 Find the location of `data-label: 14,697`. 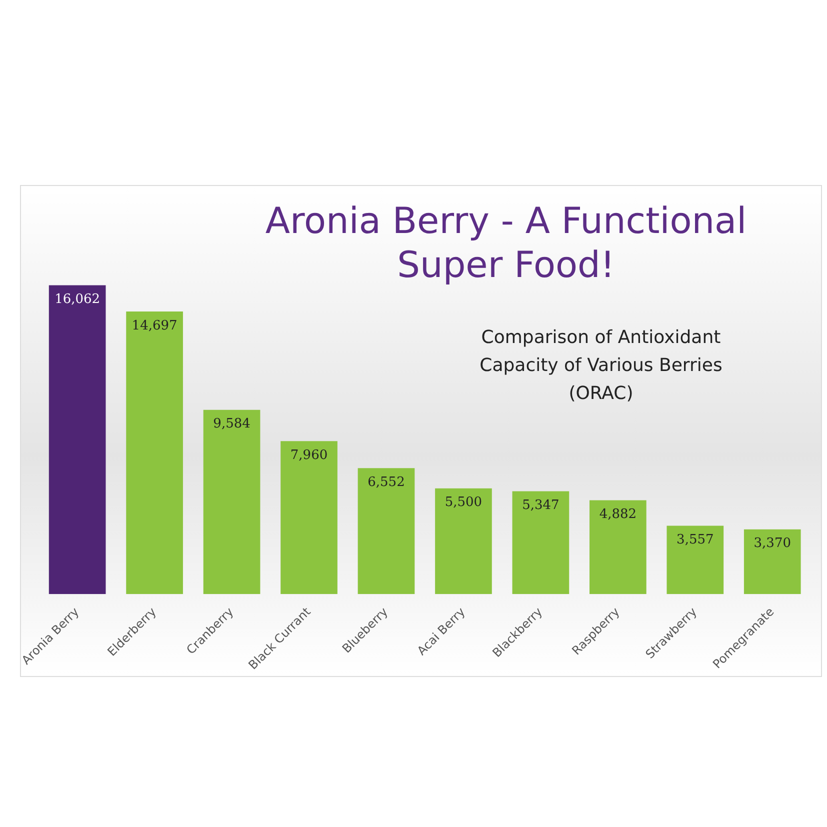

data-label: 14,697 is located at coordinates (155, 326).